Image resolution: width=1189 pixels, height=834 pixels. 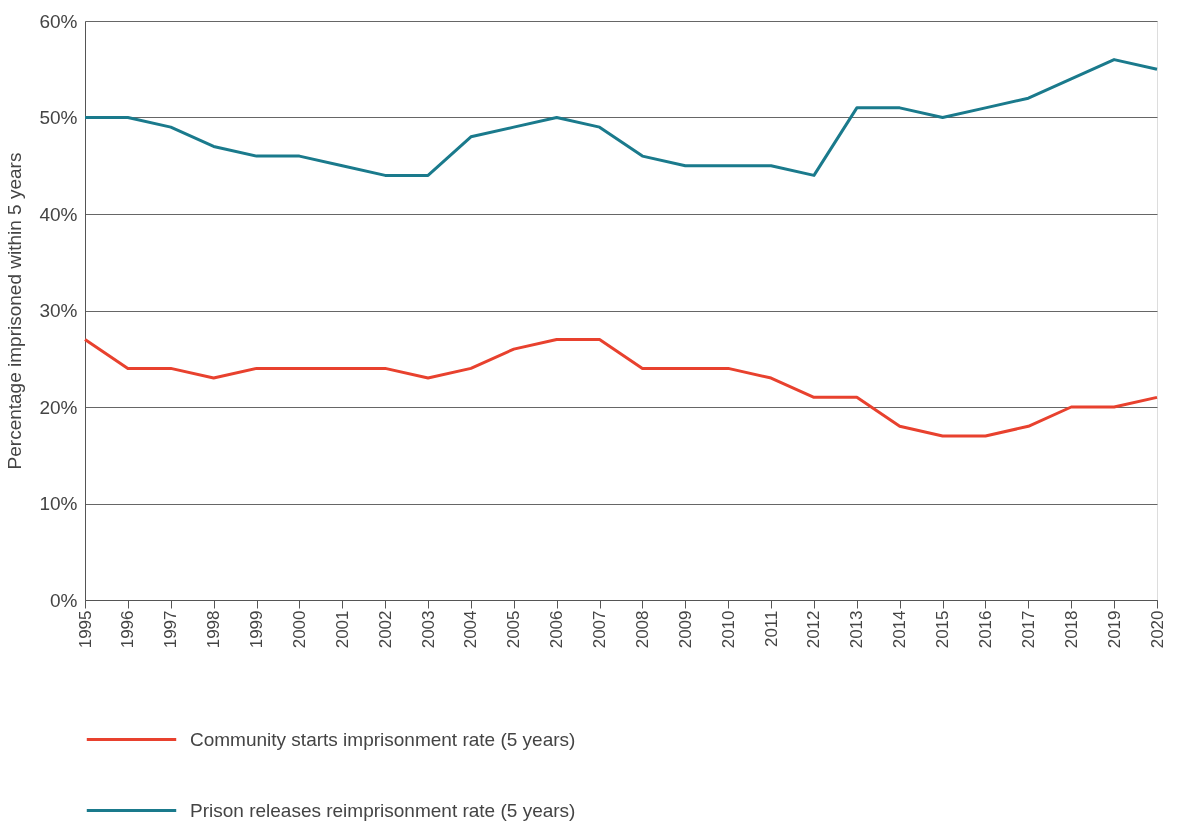 What do you see at coordinates (383, 739) in the screenshot?
I see `legend-label: Community starts imprisonment rate (5 years)` at bounding box center [383, 739].